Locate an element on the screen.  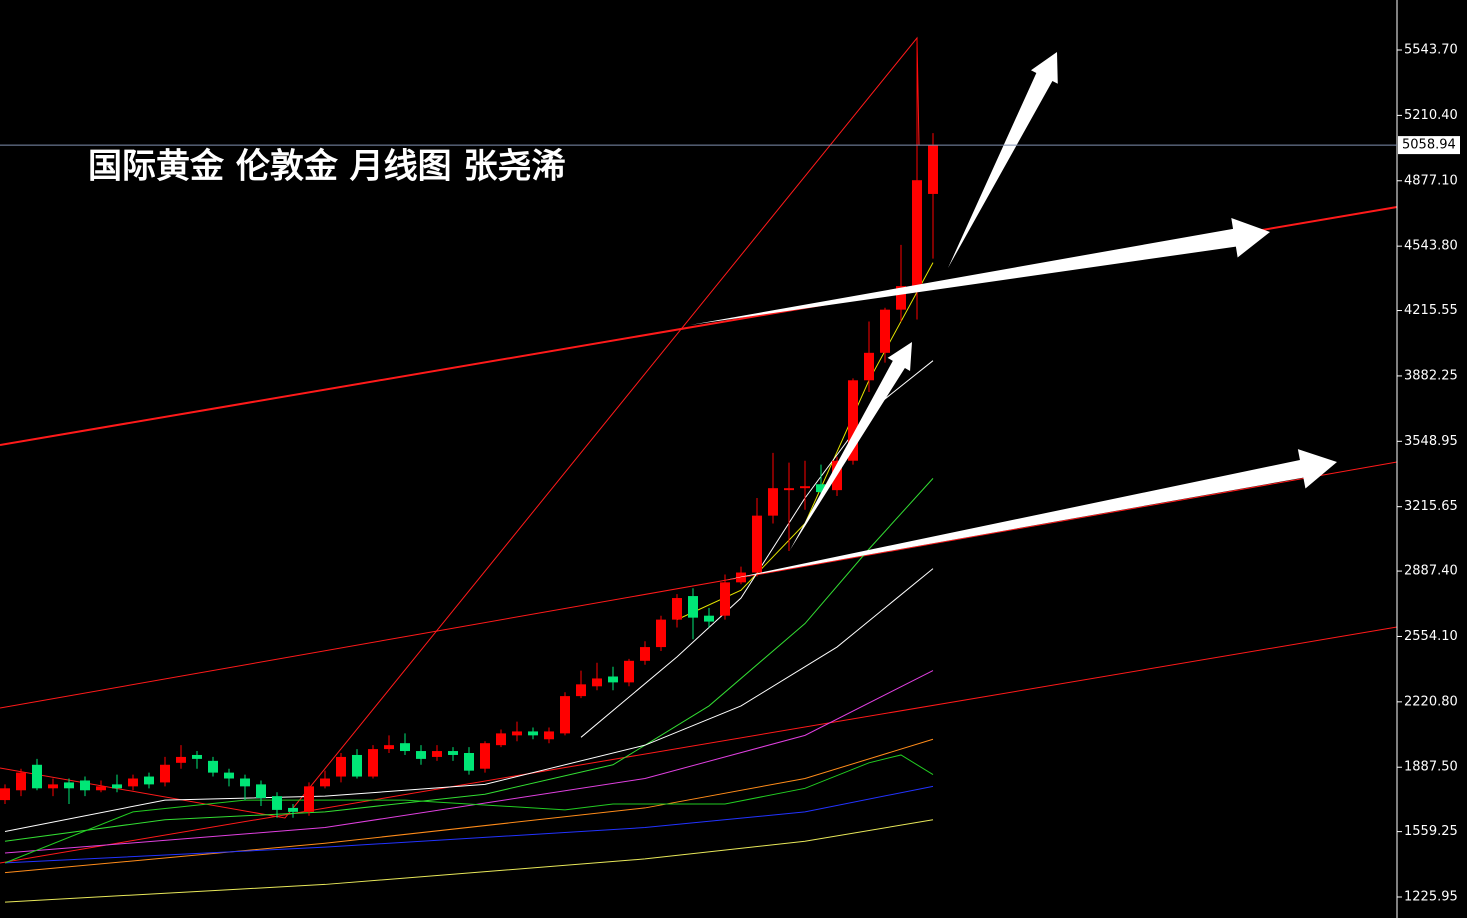
y-tick-label: 1887.50 is located at coordinates (1431, 767).